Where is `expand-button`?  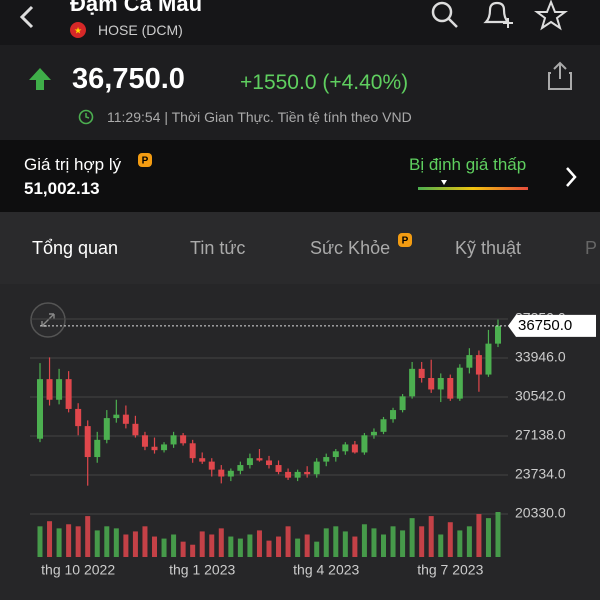
expand-button is located at coordinates (48, 320).